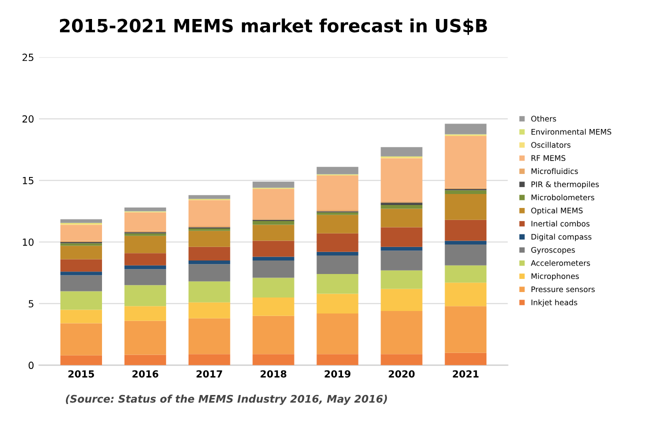 Image resolution: width=651 pixels, height=440 pixels. What do you see at coordinates (28, 180) in the screenshot?
I see `y-tick-label: 15` at bounding box center [28, 180].